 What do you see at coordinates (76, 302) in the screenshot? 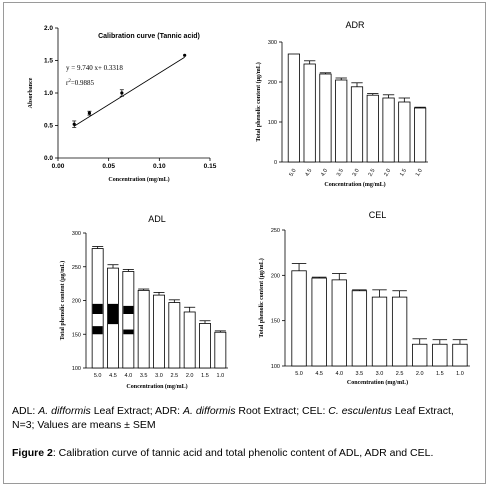
I see `adl-y-tick-label: 200` at bounding box center [76, 302].